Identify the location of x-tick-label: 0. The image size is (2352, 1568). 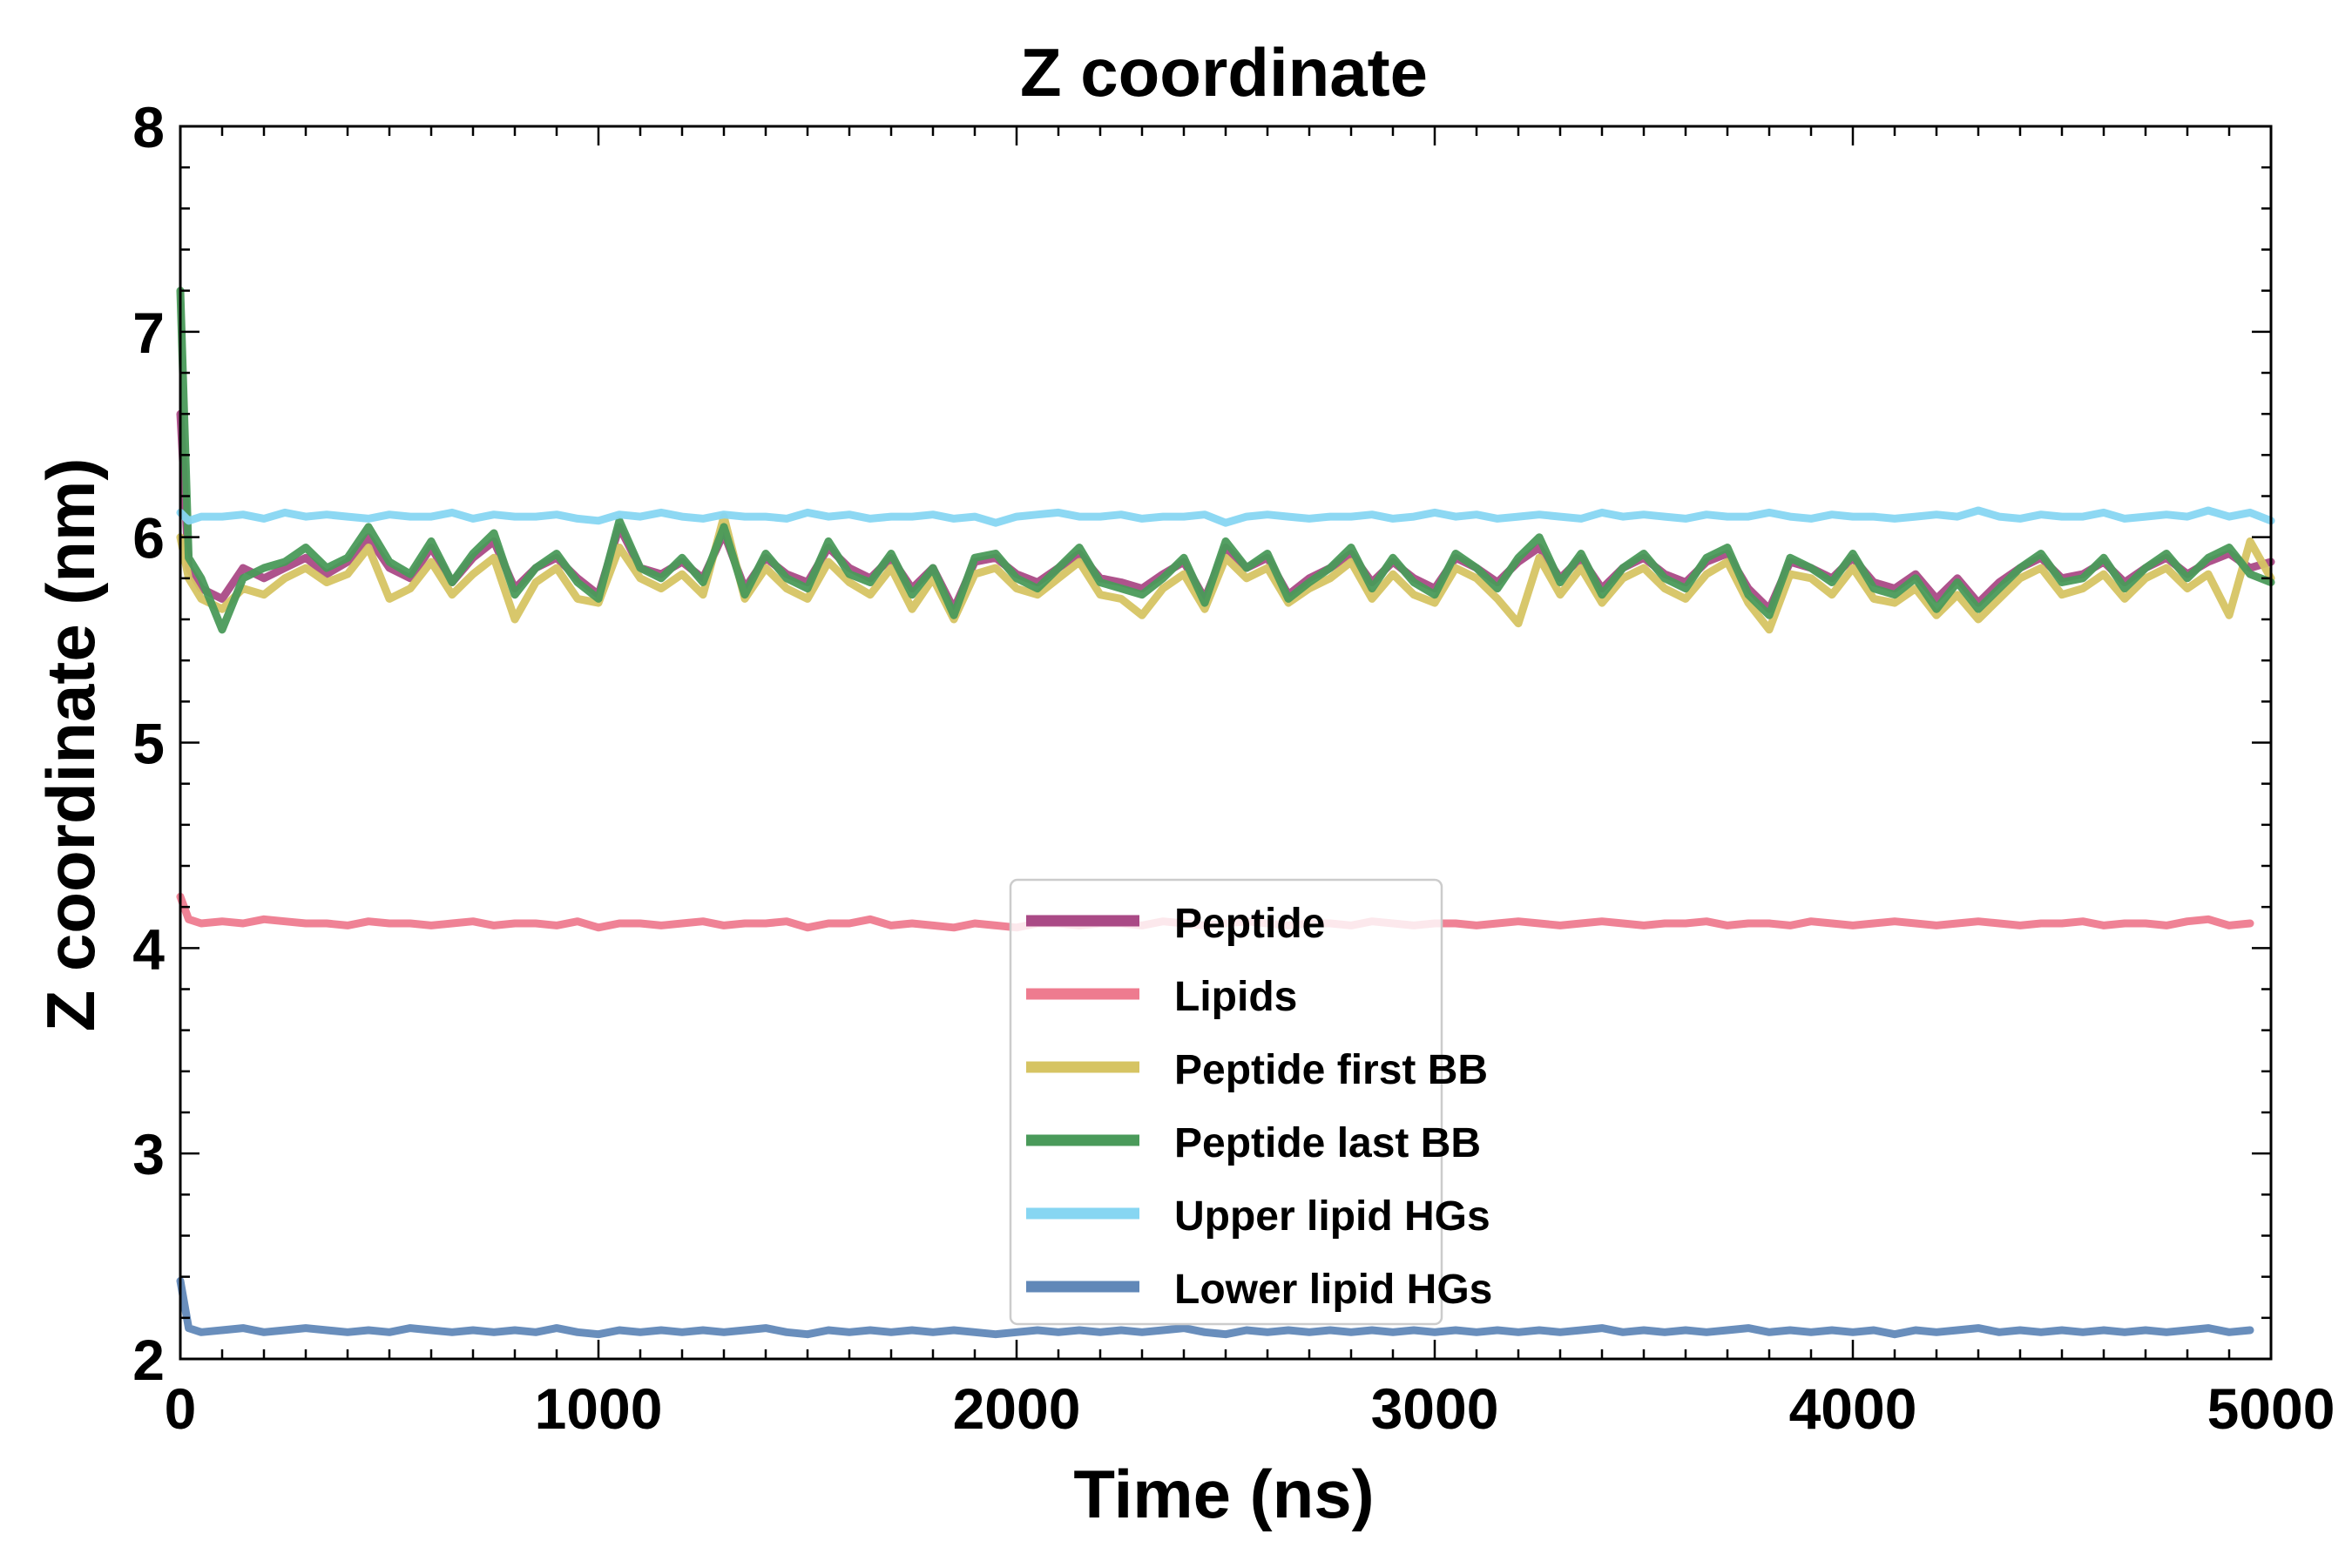
(181, 1408).